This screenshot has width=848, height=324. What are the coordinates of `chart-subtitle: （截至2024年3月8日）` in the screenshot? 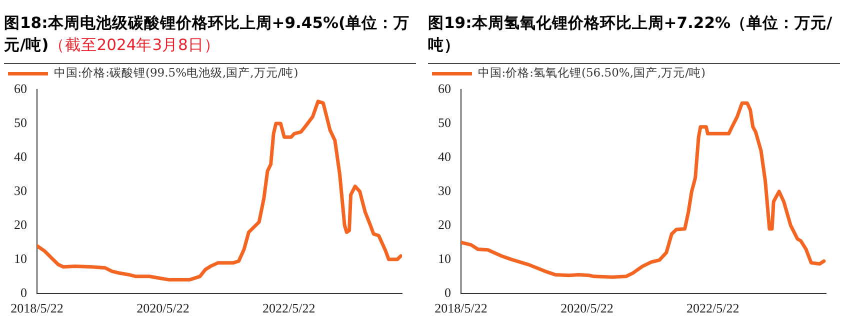 It's located at (134, 45).